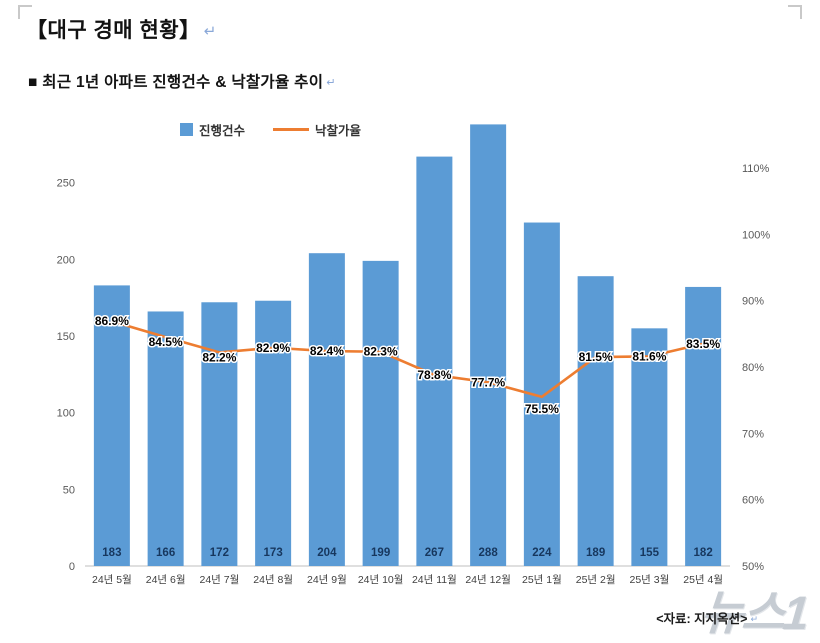 This screenshot has width=820, height=643. I want to click on bar-value-label: 267, so click(434, 553).